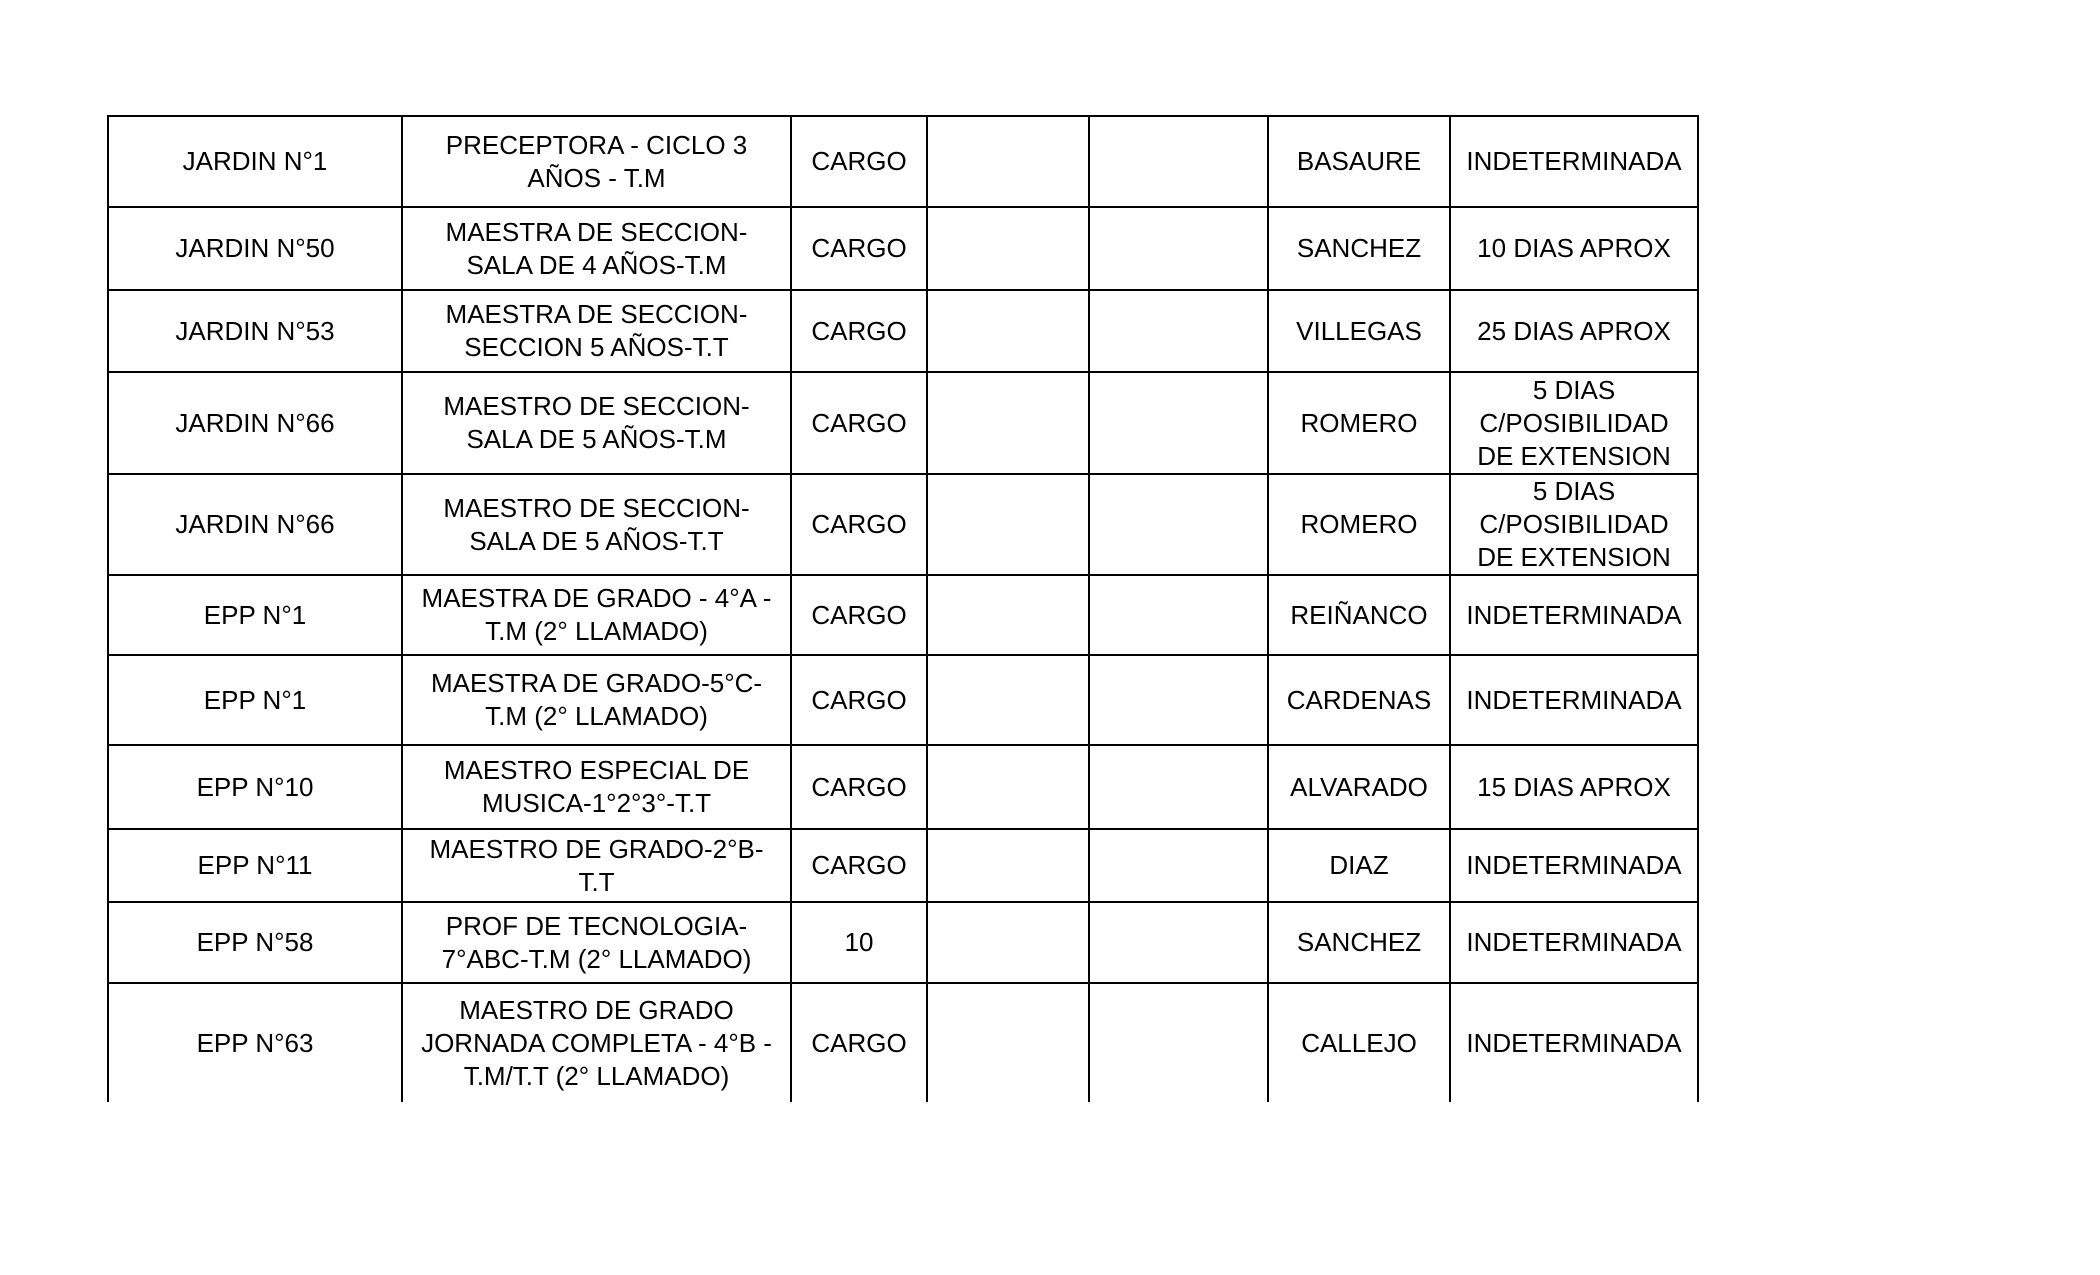 The height and width of the screenshot is (1275, 2100). What do you see at coordinates (596, 524) in the screenshot?
I see `cell-position: MAESTRO DE SECCION- SALA DE 5 AÑOS-T.T` at bounding box center [596, 524].